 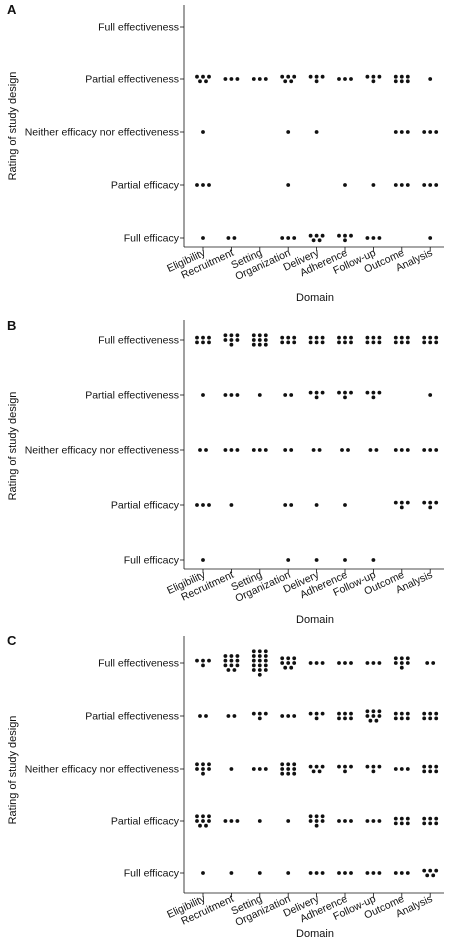 What do you see at coordinates (102, 770) in the screenshot?
I see `y-tick-label: Neither efficacy nor effectiveness` at bounding box center [102, 770].